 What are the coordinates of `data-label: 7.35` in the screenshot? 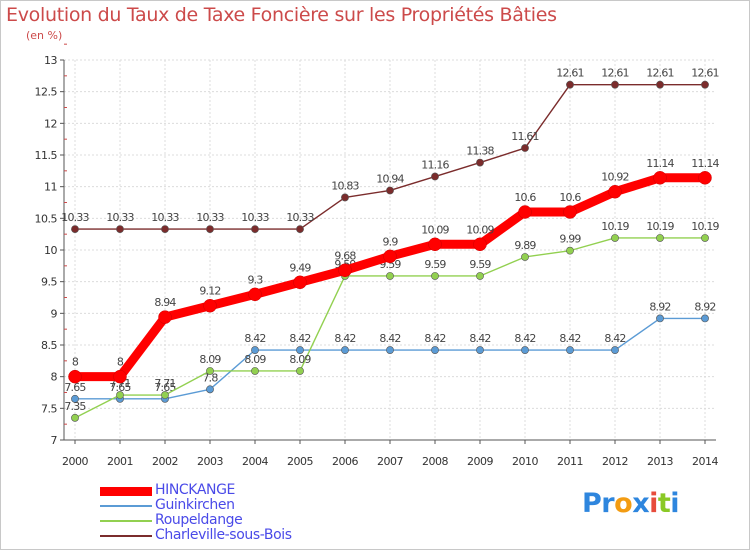 It's located at (75, 406).